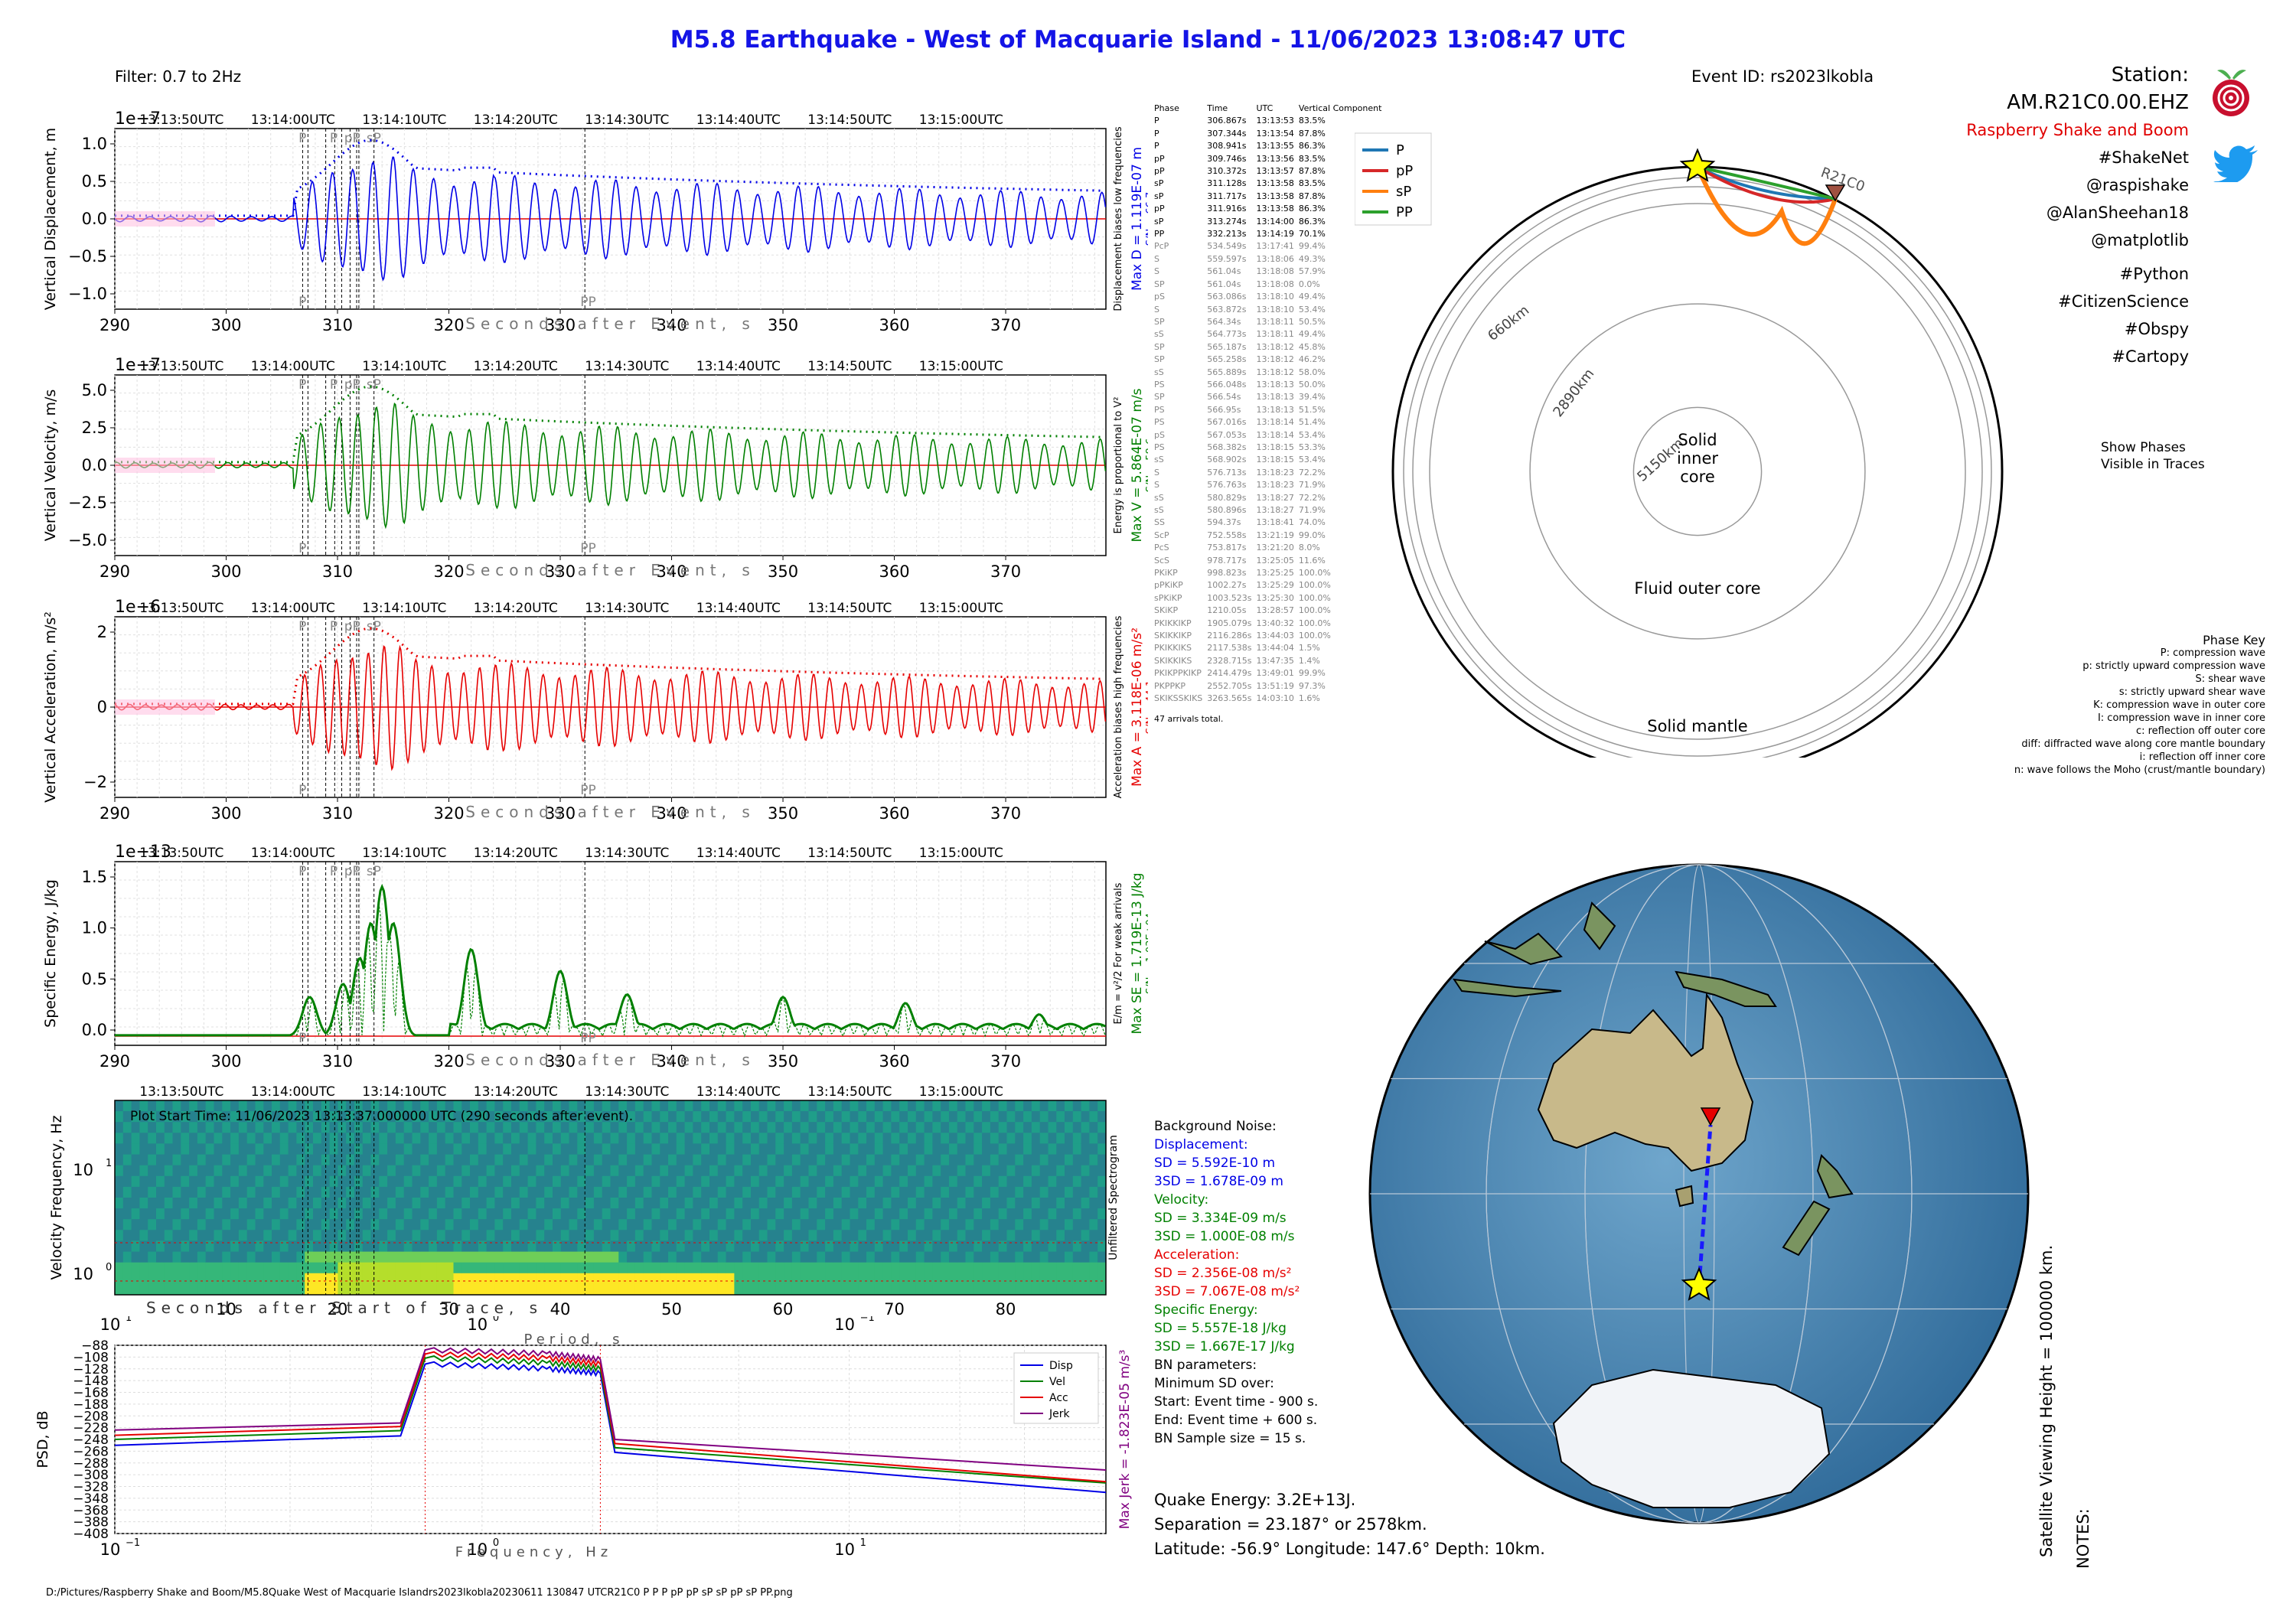  I want to click on phase-cell: 87.8%, so click(1312, 196).